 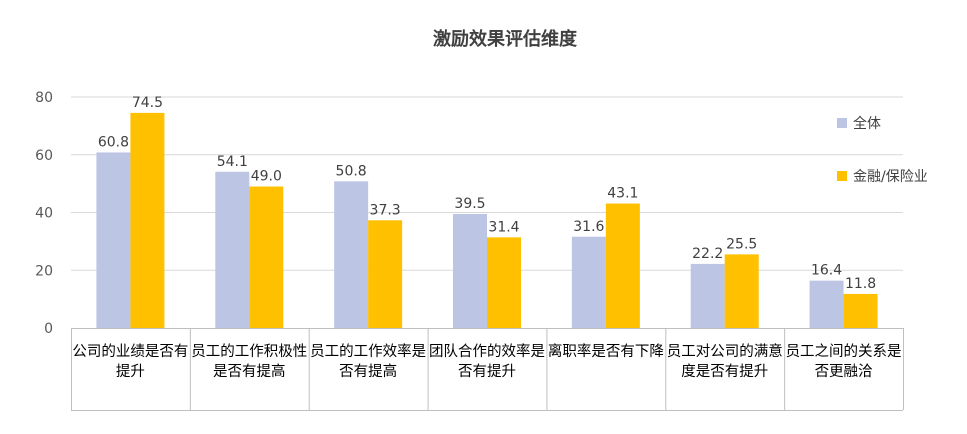 I want to click on category-label: 团队合作的效率是否有提升, so click(x=486, y=362).